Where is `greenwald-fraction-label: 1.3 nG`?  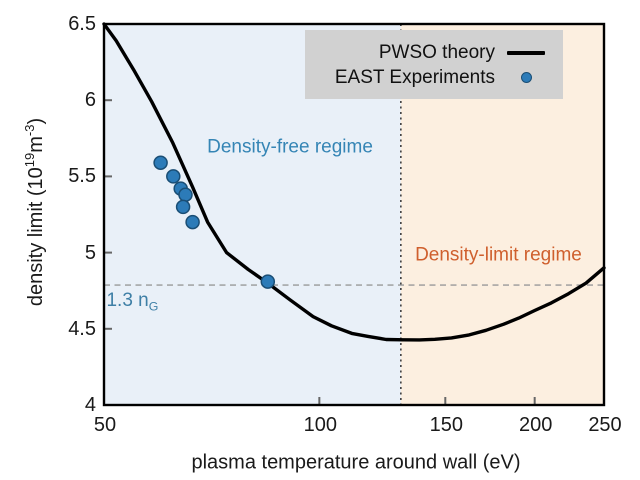 greenwald-fraction-label: 1.3 nG is located at coordinates (132, 302).